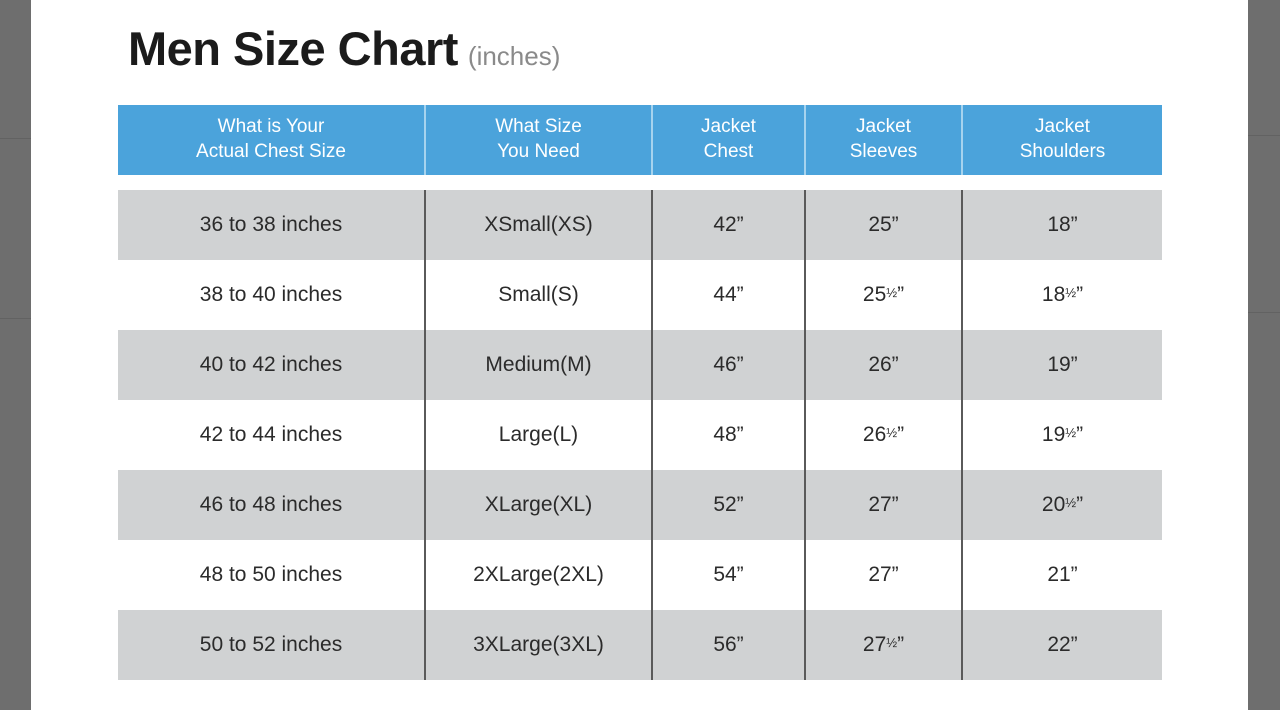 The height and width of the screenshot is (710, 1280). I want to click on value-glyph: 5, so click(880, 294).